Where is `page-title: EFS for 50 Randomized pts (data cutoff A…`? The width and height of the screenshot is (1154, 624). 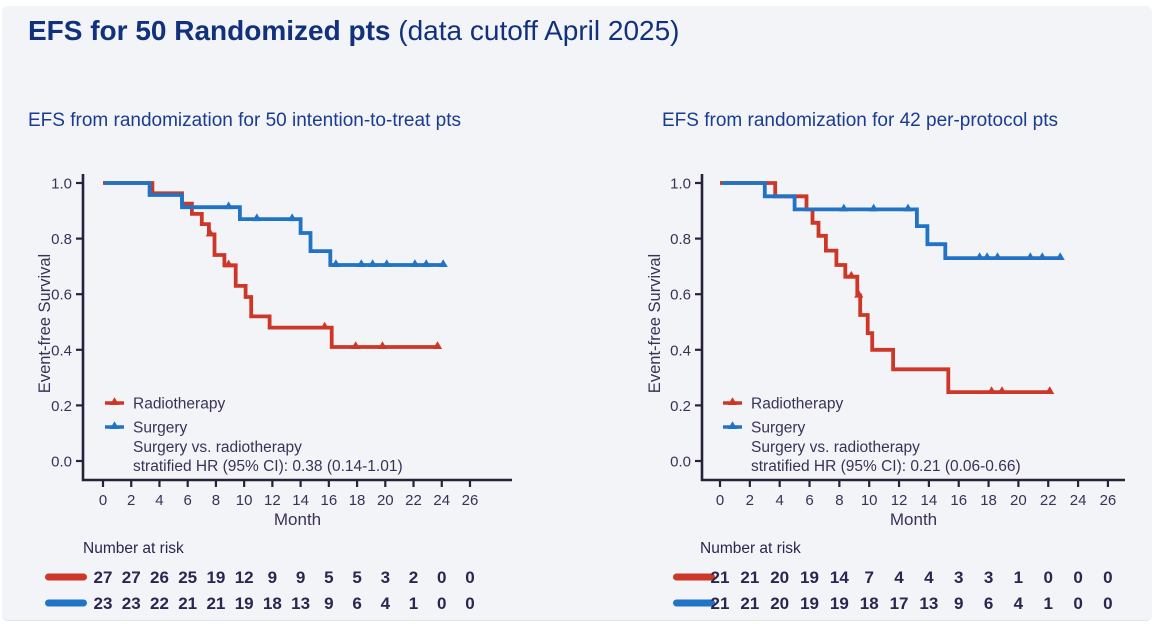 page-title: EFS for 50 Randomized pts (data cutoff A… is located at coordinates (354, 31).